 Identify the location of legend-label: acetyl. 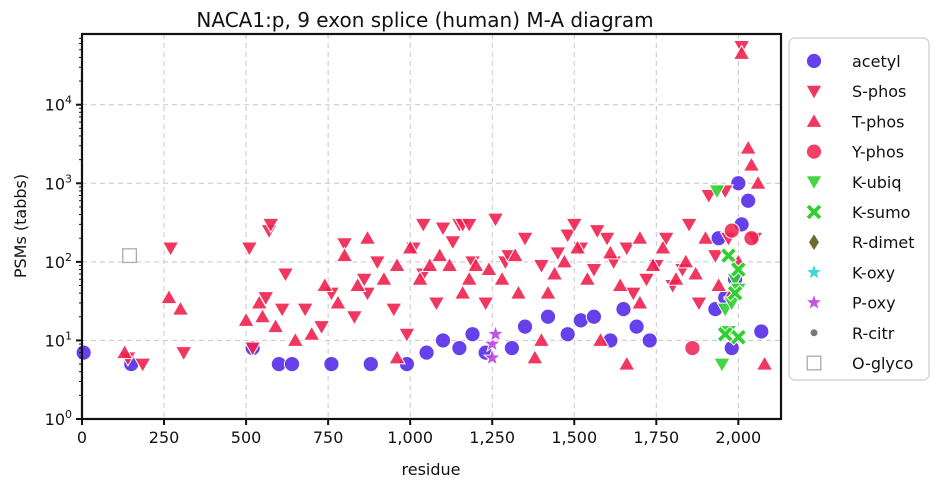
(876, 61).